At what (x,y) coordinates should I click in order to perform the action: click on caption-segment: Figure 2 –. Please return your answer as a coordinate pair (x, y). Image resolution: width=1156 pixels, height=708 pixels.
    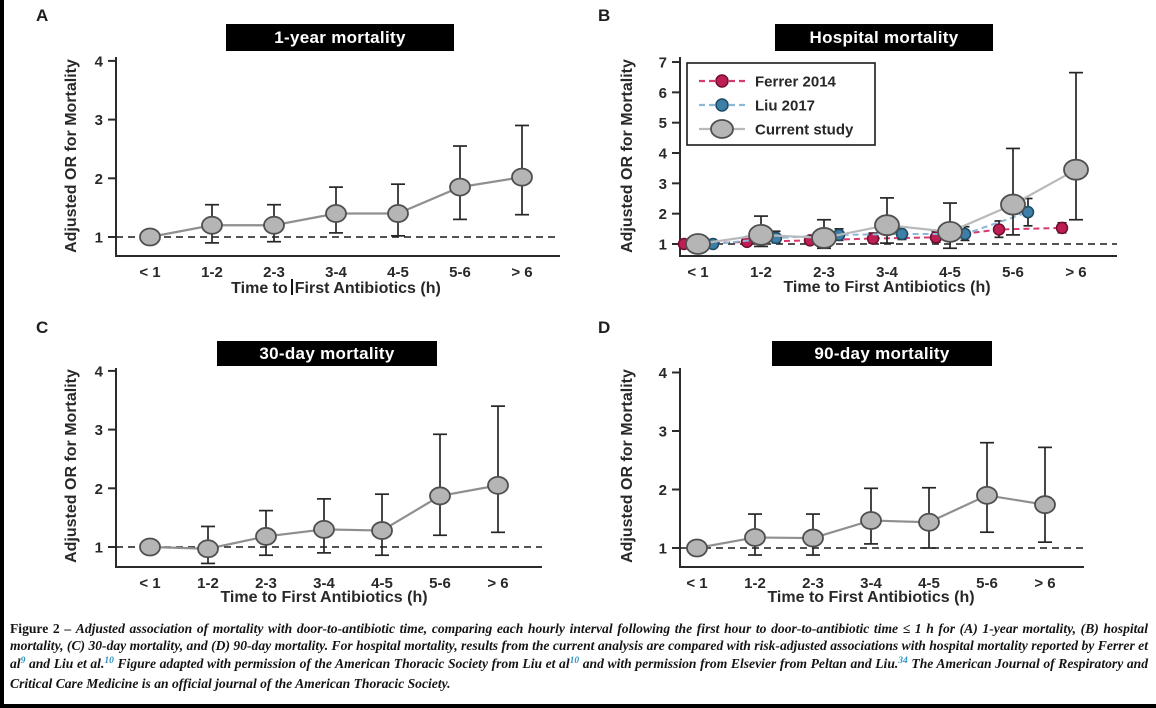
    Looking at the image, I should click on (43, 628).